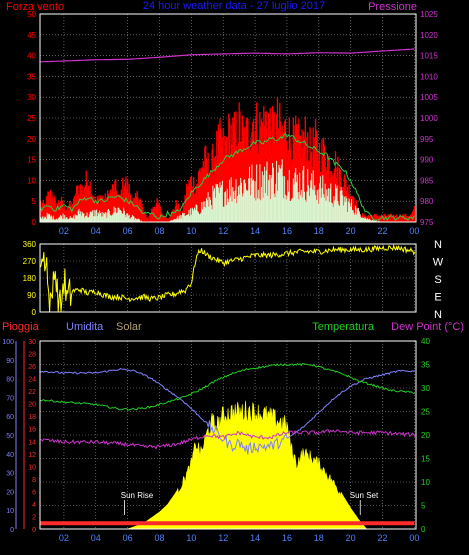  What do you see at coordinates (414, 231) in the screenshot?
I see `wind-panel-x-tick-label: 00` at bounding box center [414, 231].